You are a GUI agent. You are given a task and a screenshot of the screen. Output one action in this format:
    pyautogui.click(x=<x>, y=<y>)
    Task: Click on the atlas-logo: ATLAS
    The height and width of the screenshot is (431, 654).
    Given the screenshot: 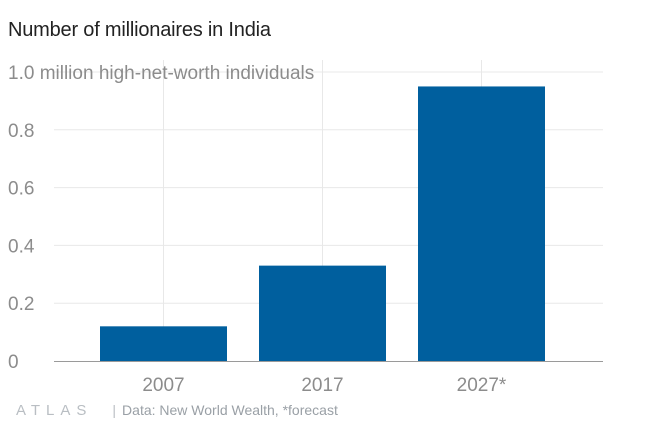 What is the action you would take?
    pyautogui.click(x=54, y=410)
    